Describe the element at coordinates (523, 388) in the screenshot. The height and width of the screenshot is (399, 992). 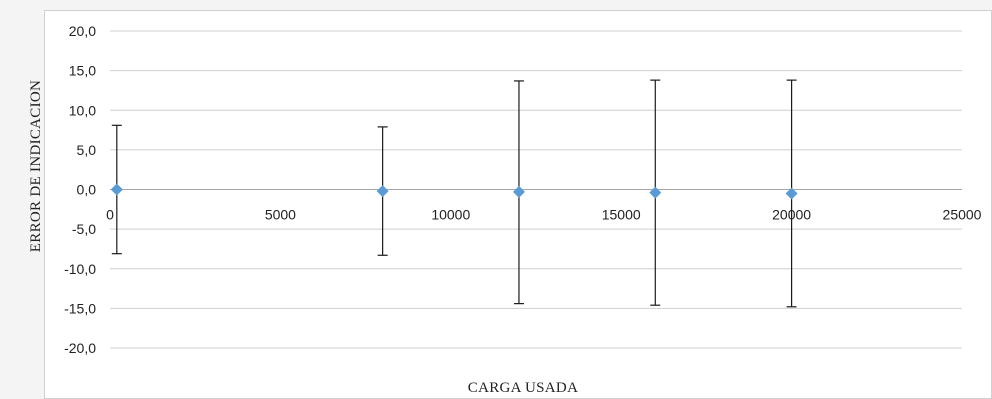
I see `x-axis-title: CARGA USADA` at that location.